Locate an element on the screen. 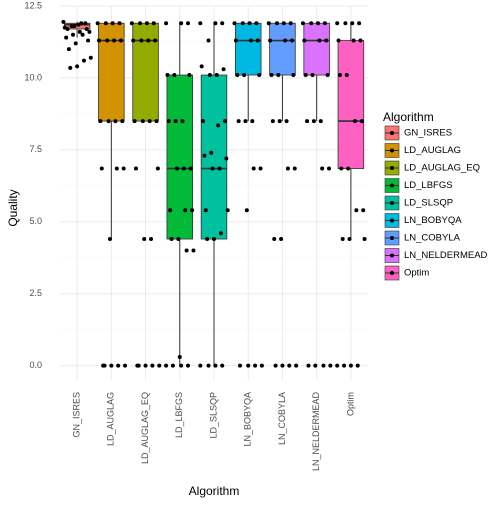 Image resolution: width=504 pixels, height=509 pixels. y-tick-label: 0.0 is located at coordinates (35, 365).